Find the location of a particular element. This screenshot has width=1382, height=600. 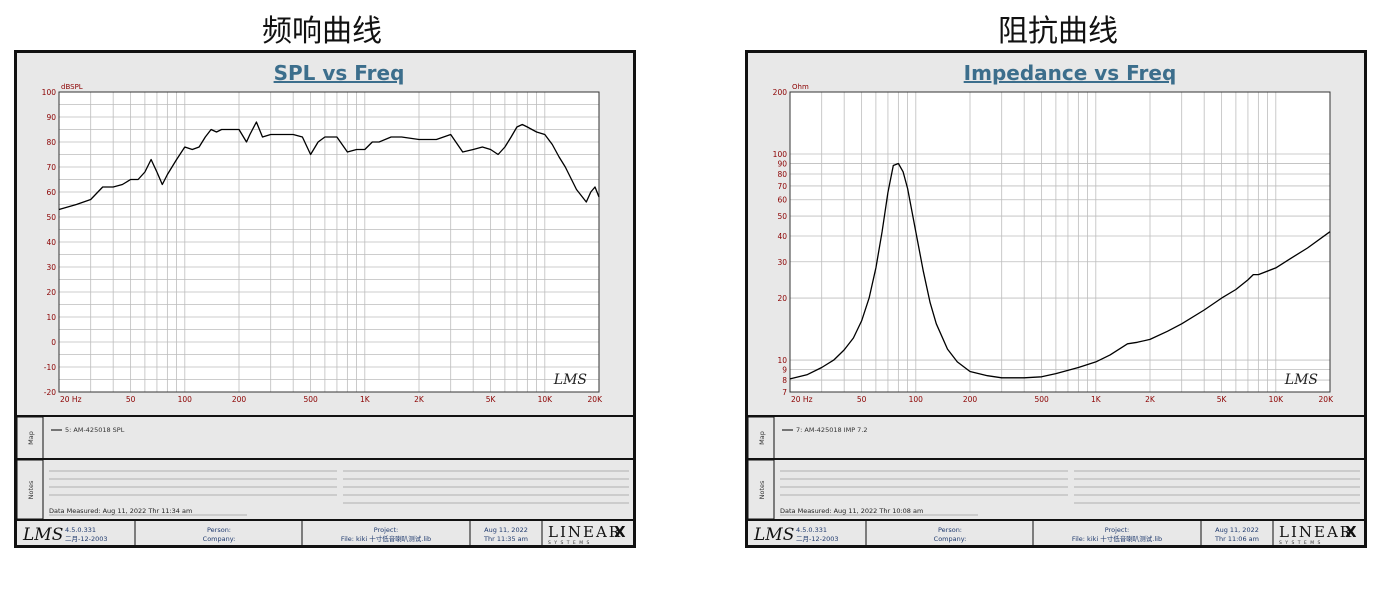

data-measured-text: Data Measured: Aug 11, 2022 Thr 10:08 am is located at coordinates (851, 511).